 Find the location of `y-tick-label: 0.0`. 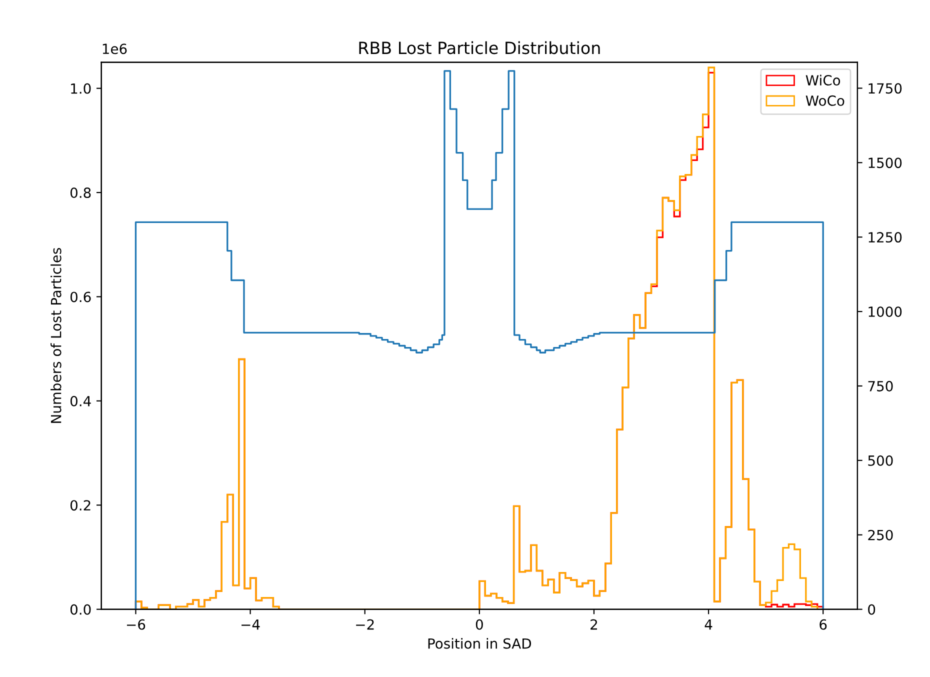

y-tick-label: 0.0 is located at coordinates (80, 609).